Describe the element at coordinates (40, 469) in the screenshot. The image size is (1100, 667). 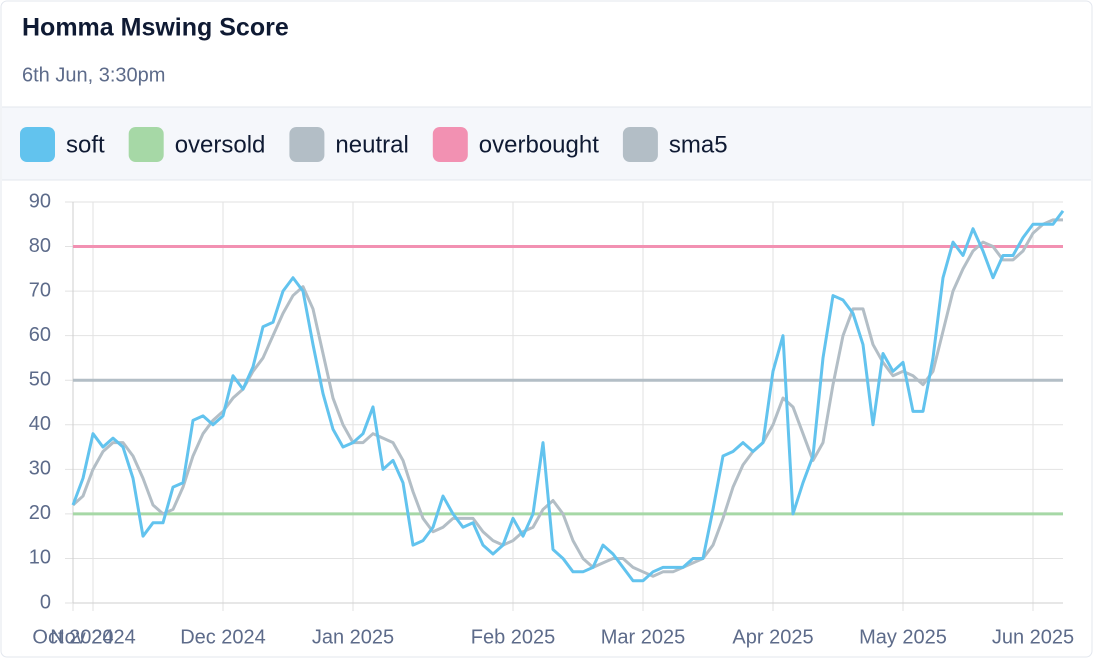
I see `y-tick-label: 30` at that location.